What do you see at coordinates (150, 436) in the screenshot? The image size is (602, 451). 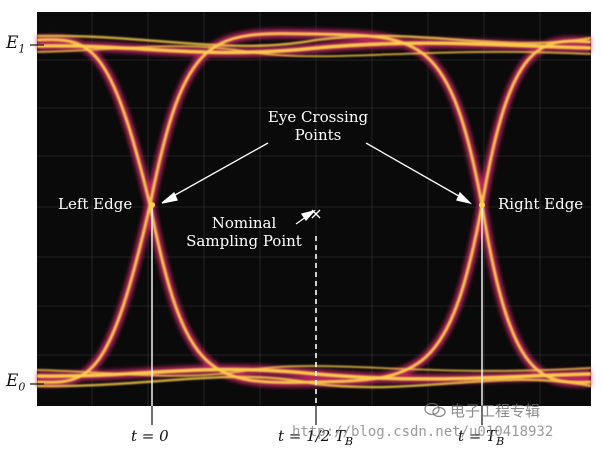 I see `t0-label: t = 0` at bounding box center [150, 436].